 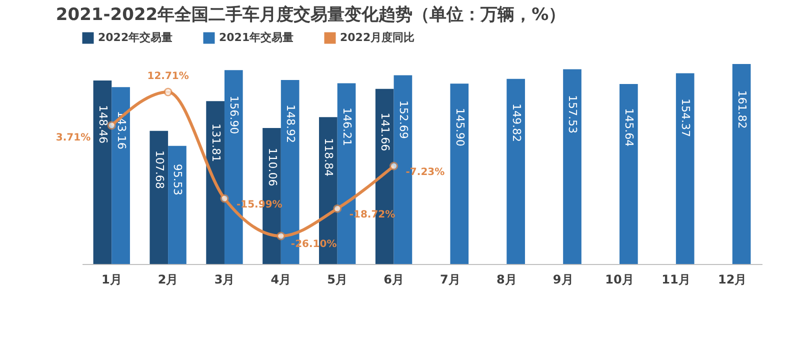 What do you see at coordinates (215, 143) in the screenshot?
I see `data-label: 131.81` at bounding box center [215, 143].